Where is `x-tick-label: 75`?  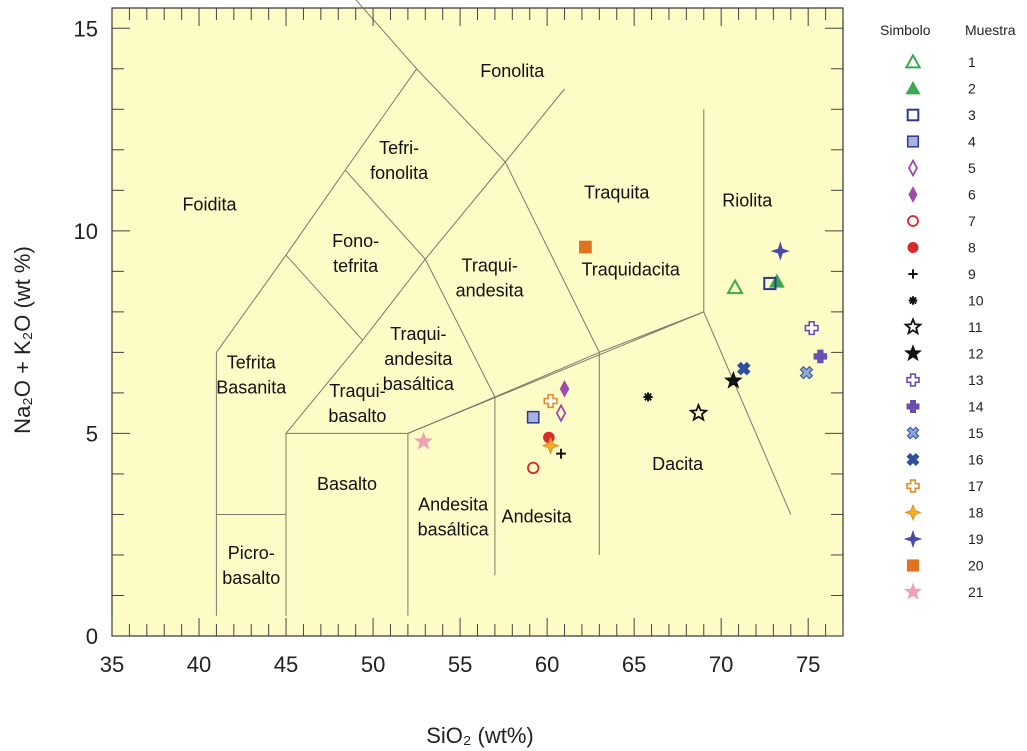 x-tick-label: 75 is located at coordinates (808, 664).